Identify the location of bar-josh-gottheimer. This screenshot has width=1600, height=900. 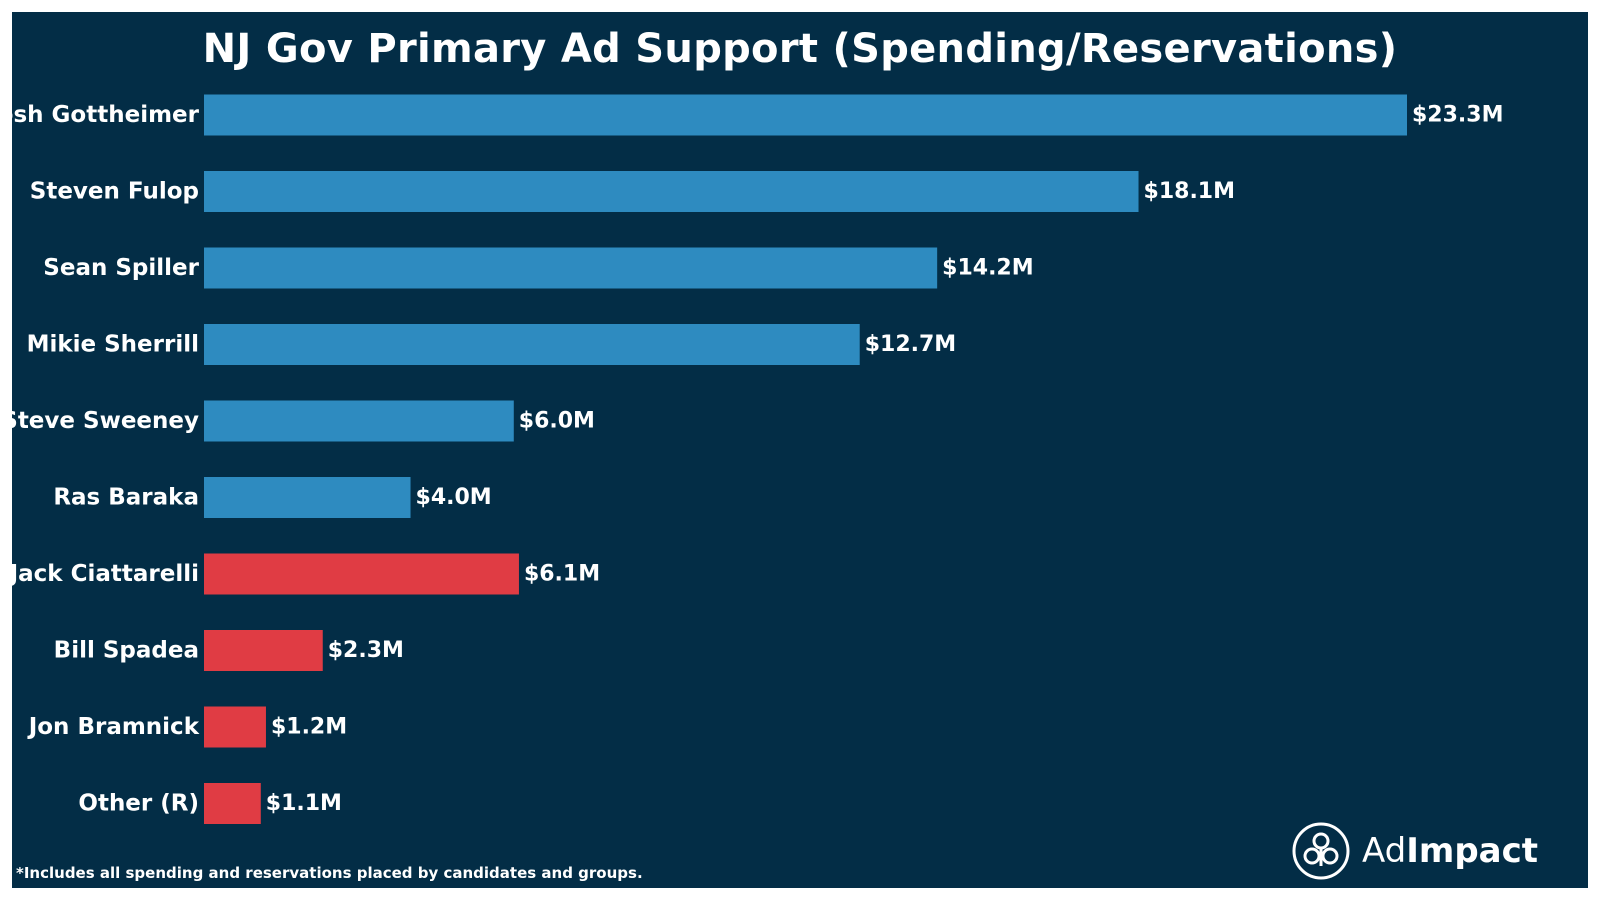
(805, 115).